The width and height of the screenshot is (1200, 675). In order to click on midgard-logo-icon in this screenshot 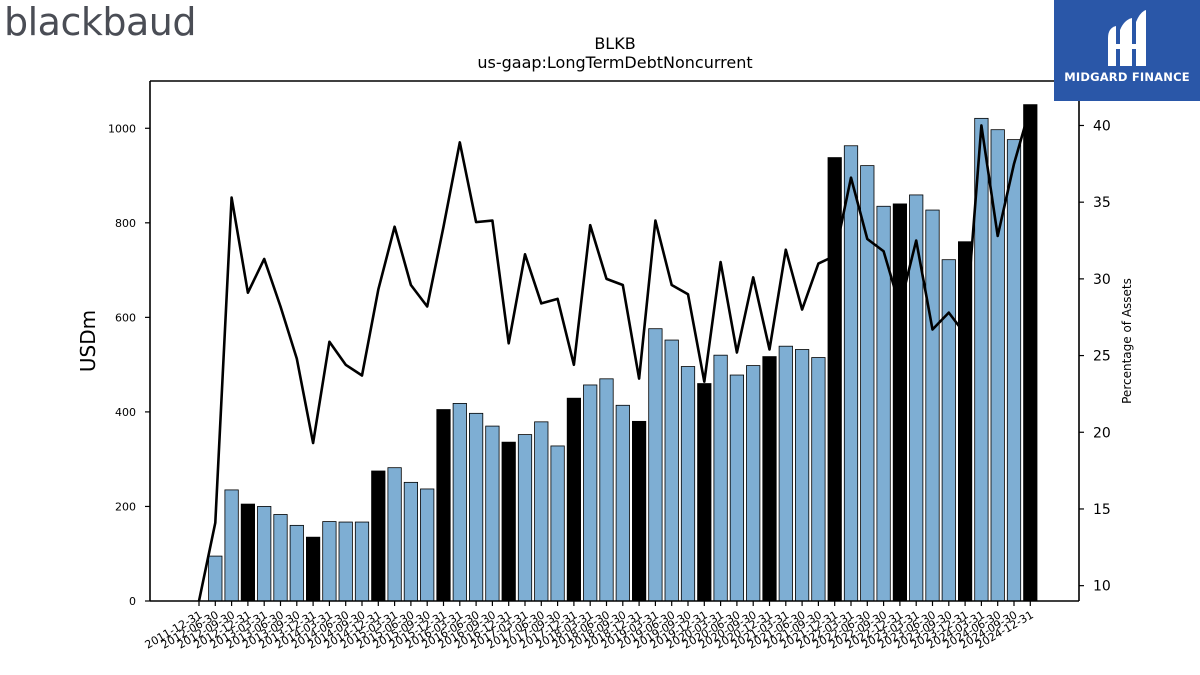, I will do `click(1127, 38)`.